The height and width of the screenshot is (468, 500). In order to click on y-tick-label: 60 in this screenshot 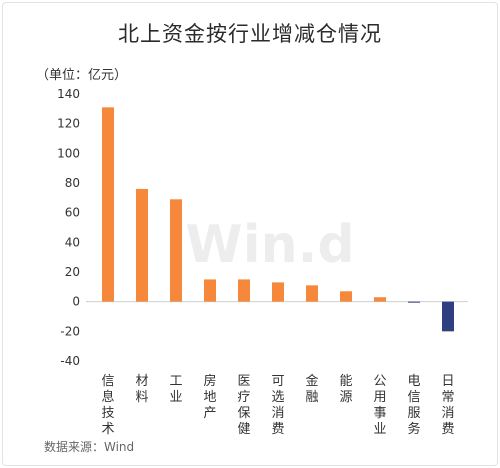, I will do `click(72, 213)`.